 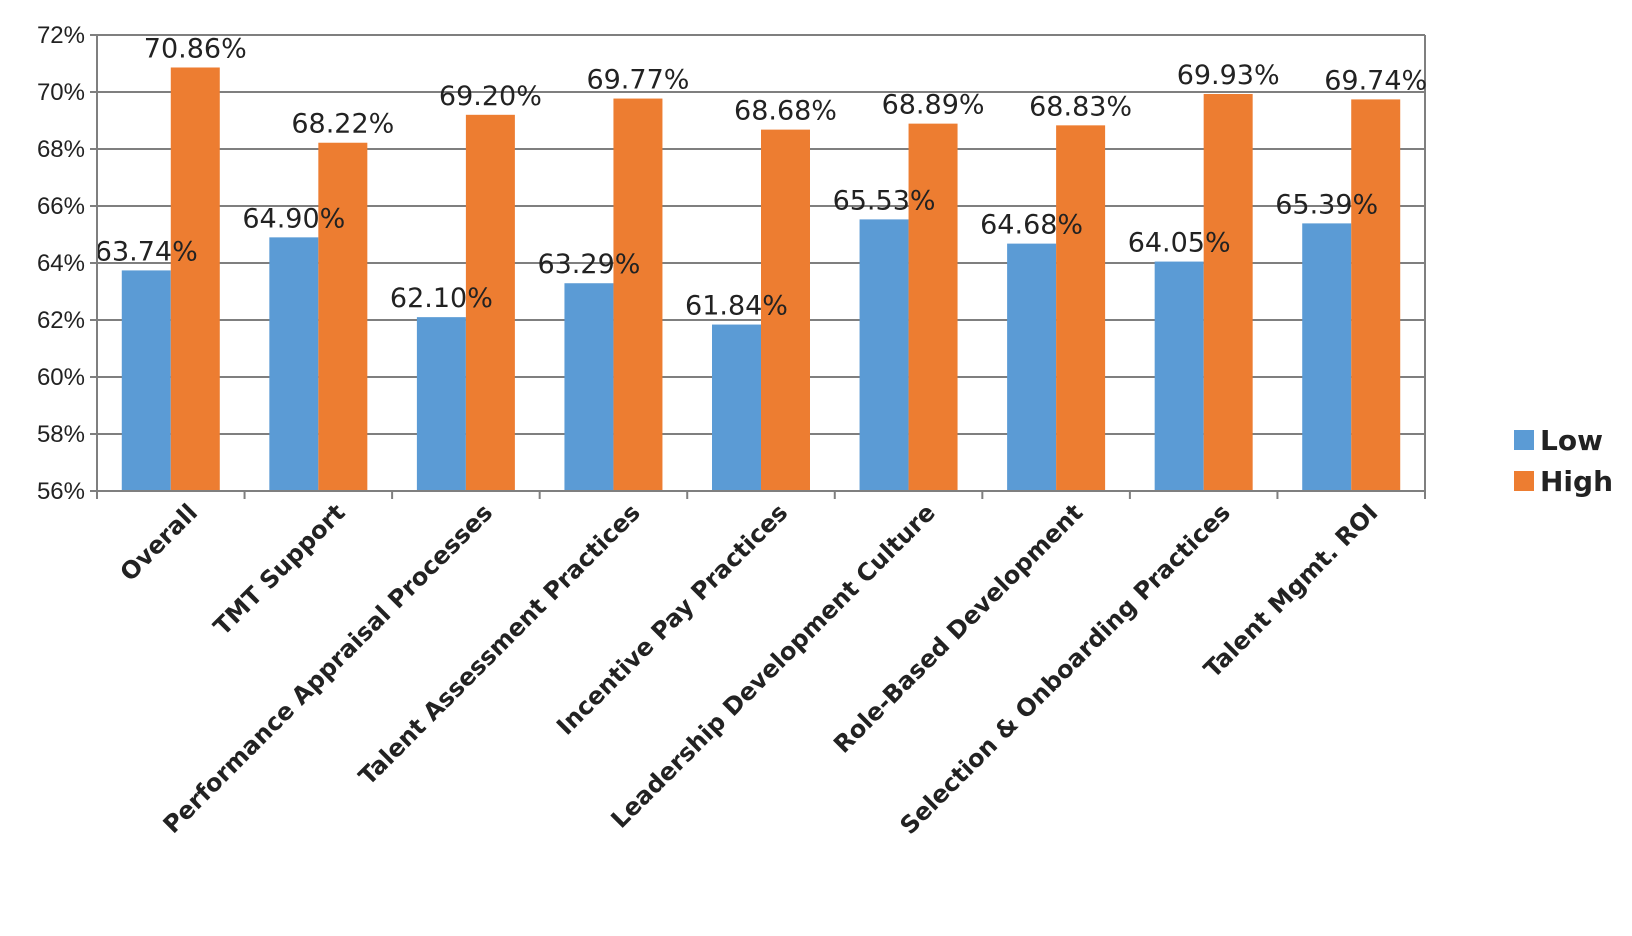 I want to click on y-tick-label: 58%, so click(x=61, y=434).